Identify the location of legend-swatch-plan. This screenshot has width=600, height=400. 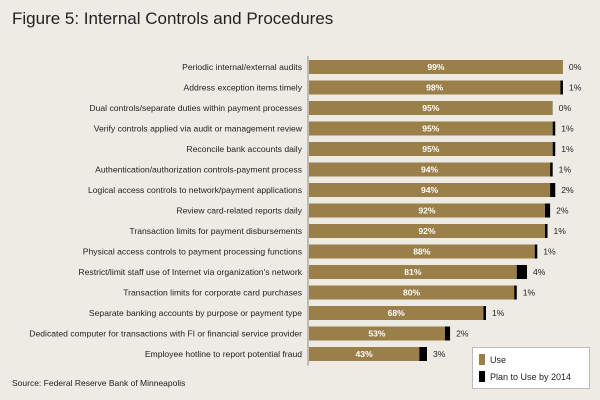
(482, 376).